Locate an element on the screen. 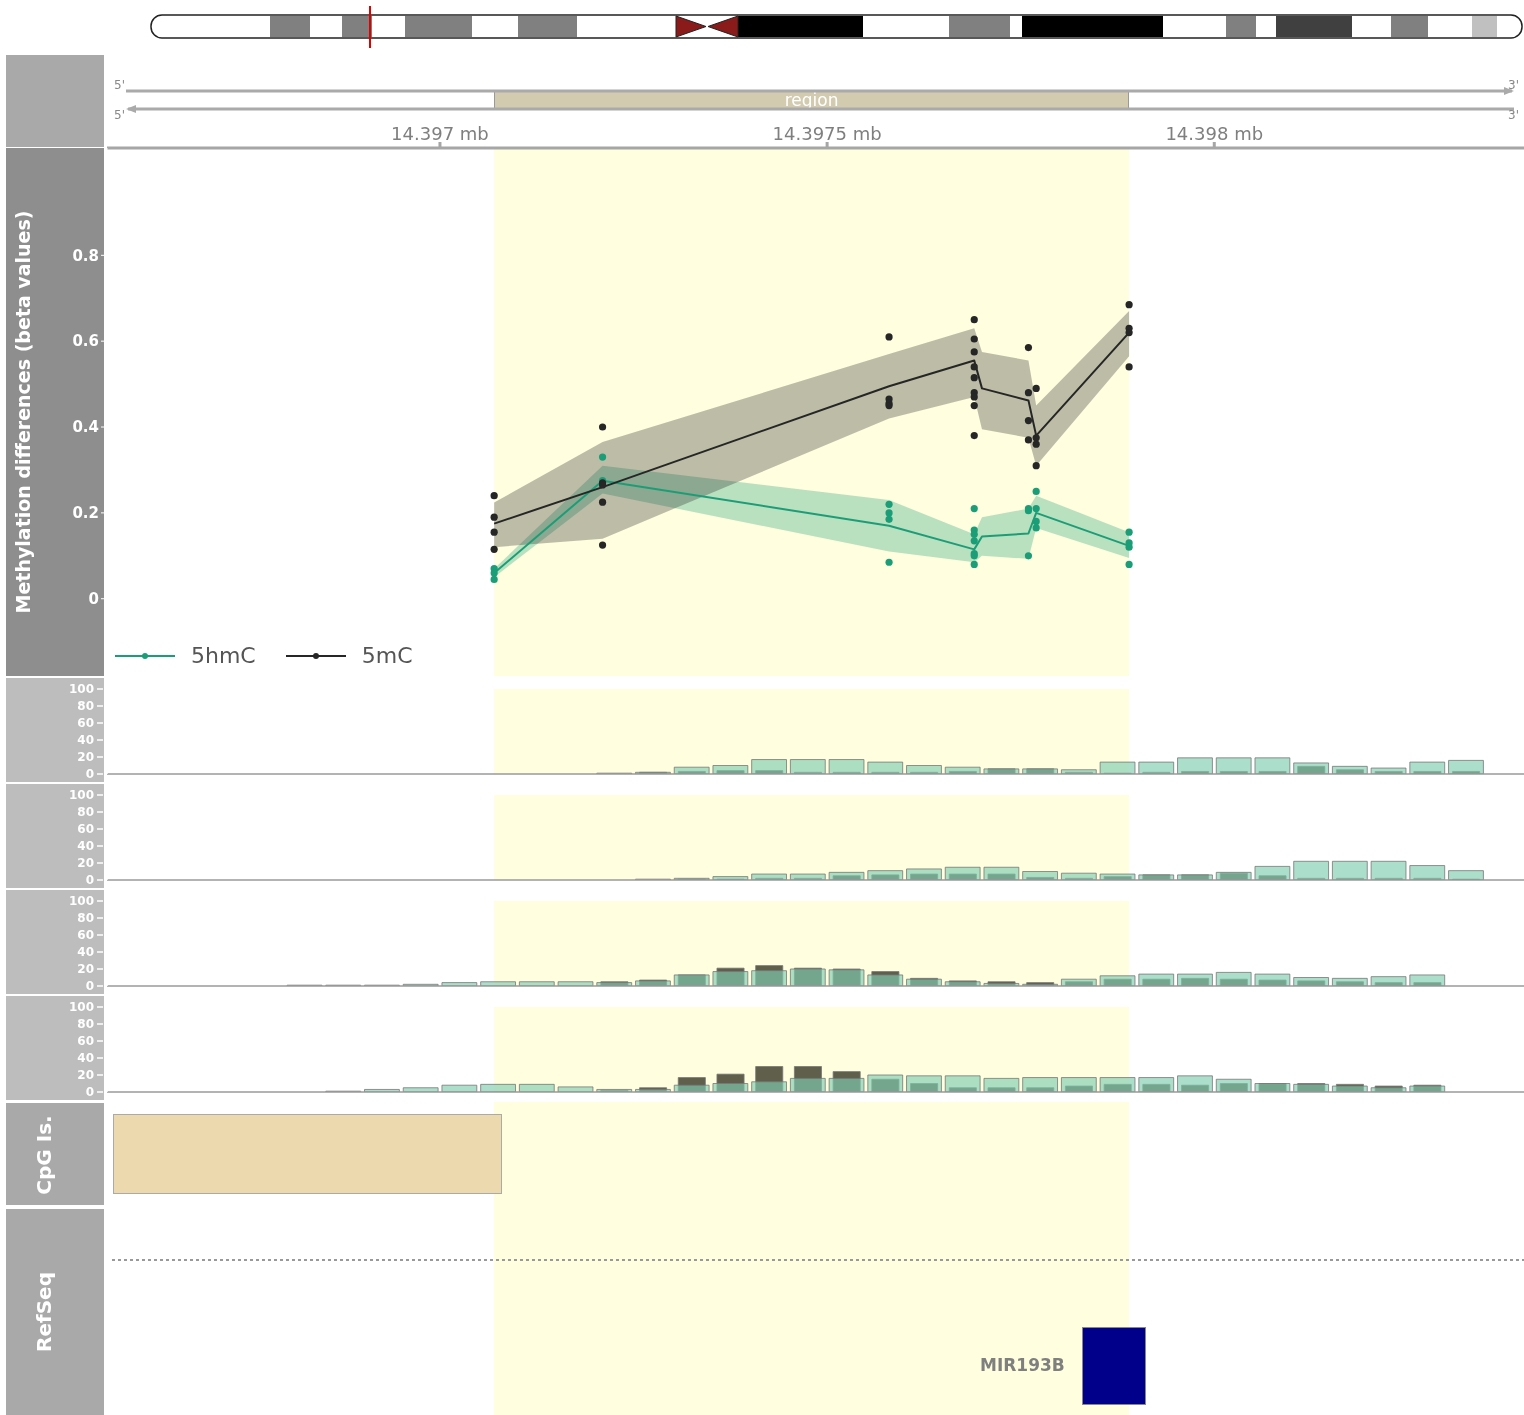 Image resolution: width=1524 pixels, height=1415 pixels. text: MIR193B is located at coordinates (1022, 1365).